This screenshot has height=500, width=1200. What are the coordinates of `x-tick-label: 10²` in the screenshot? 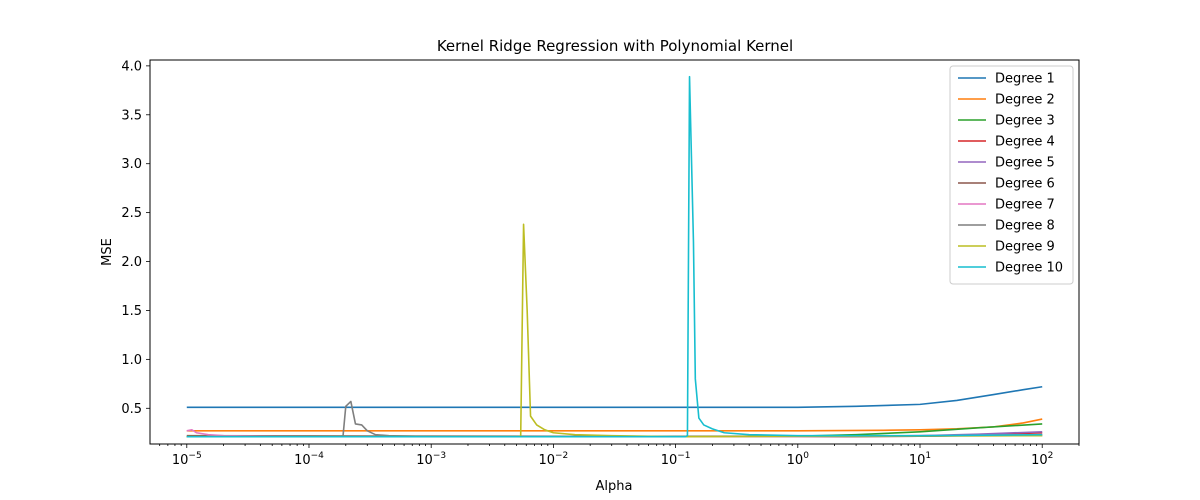 It's located at (1042, 459).